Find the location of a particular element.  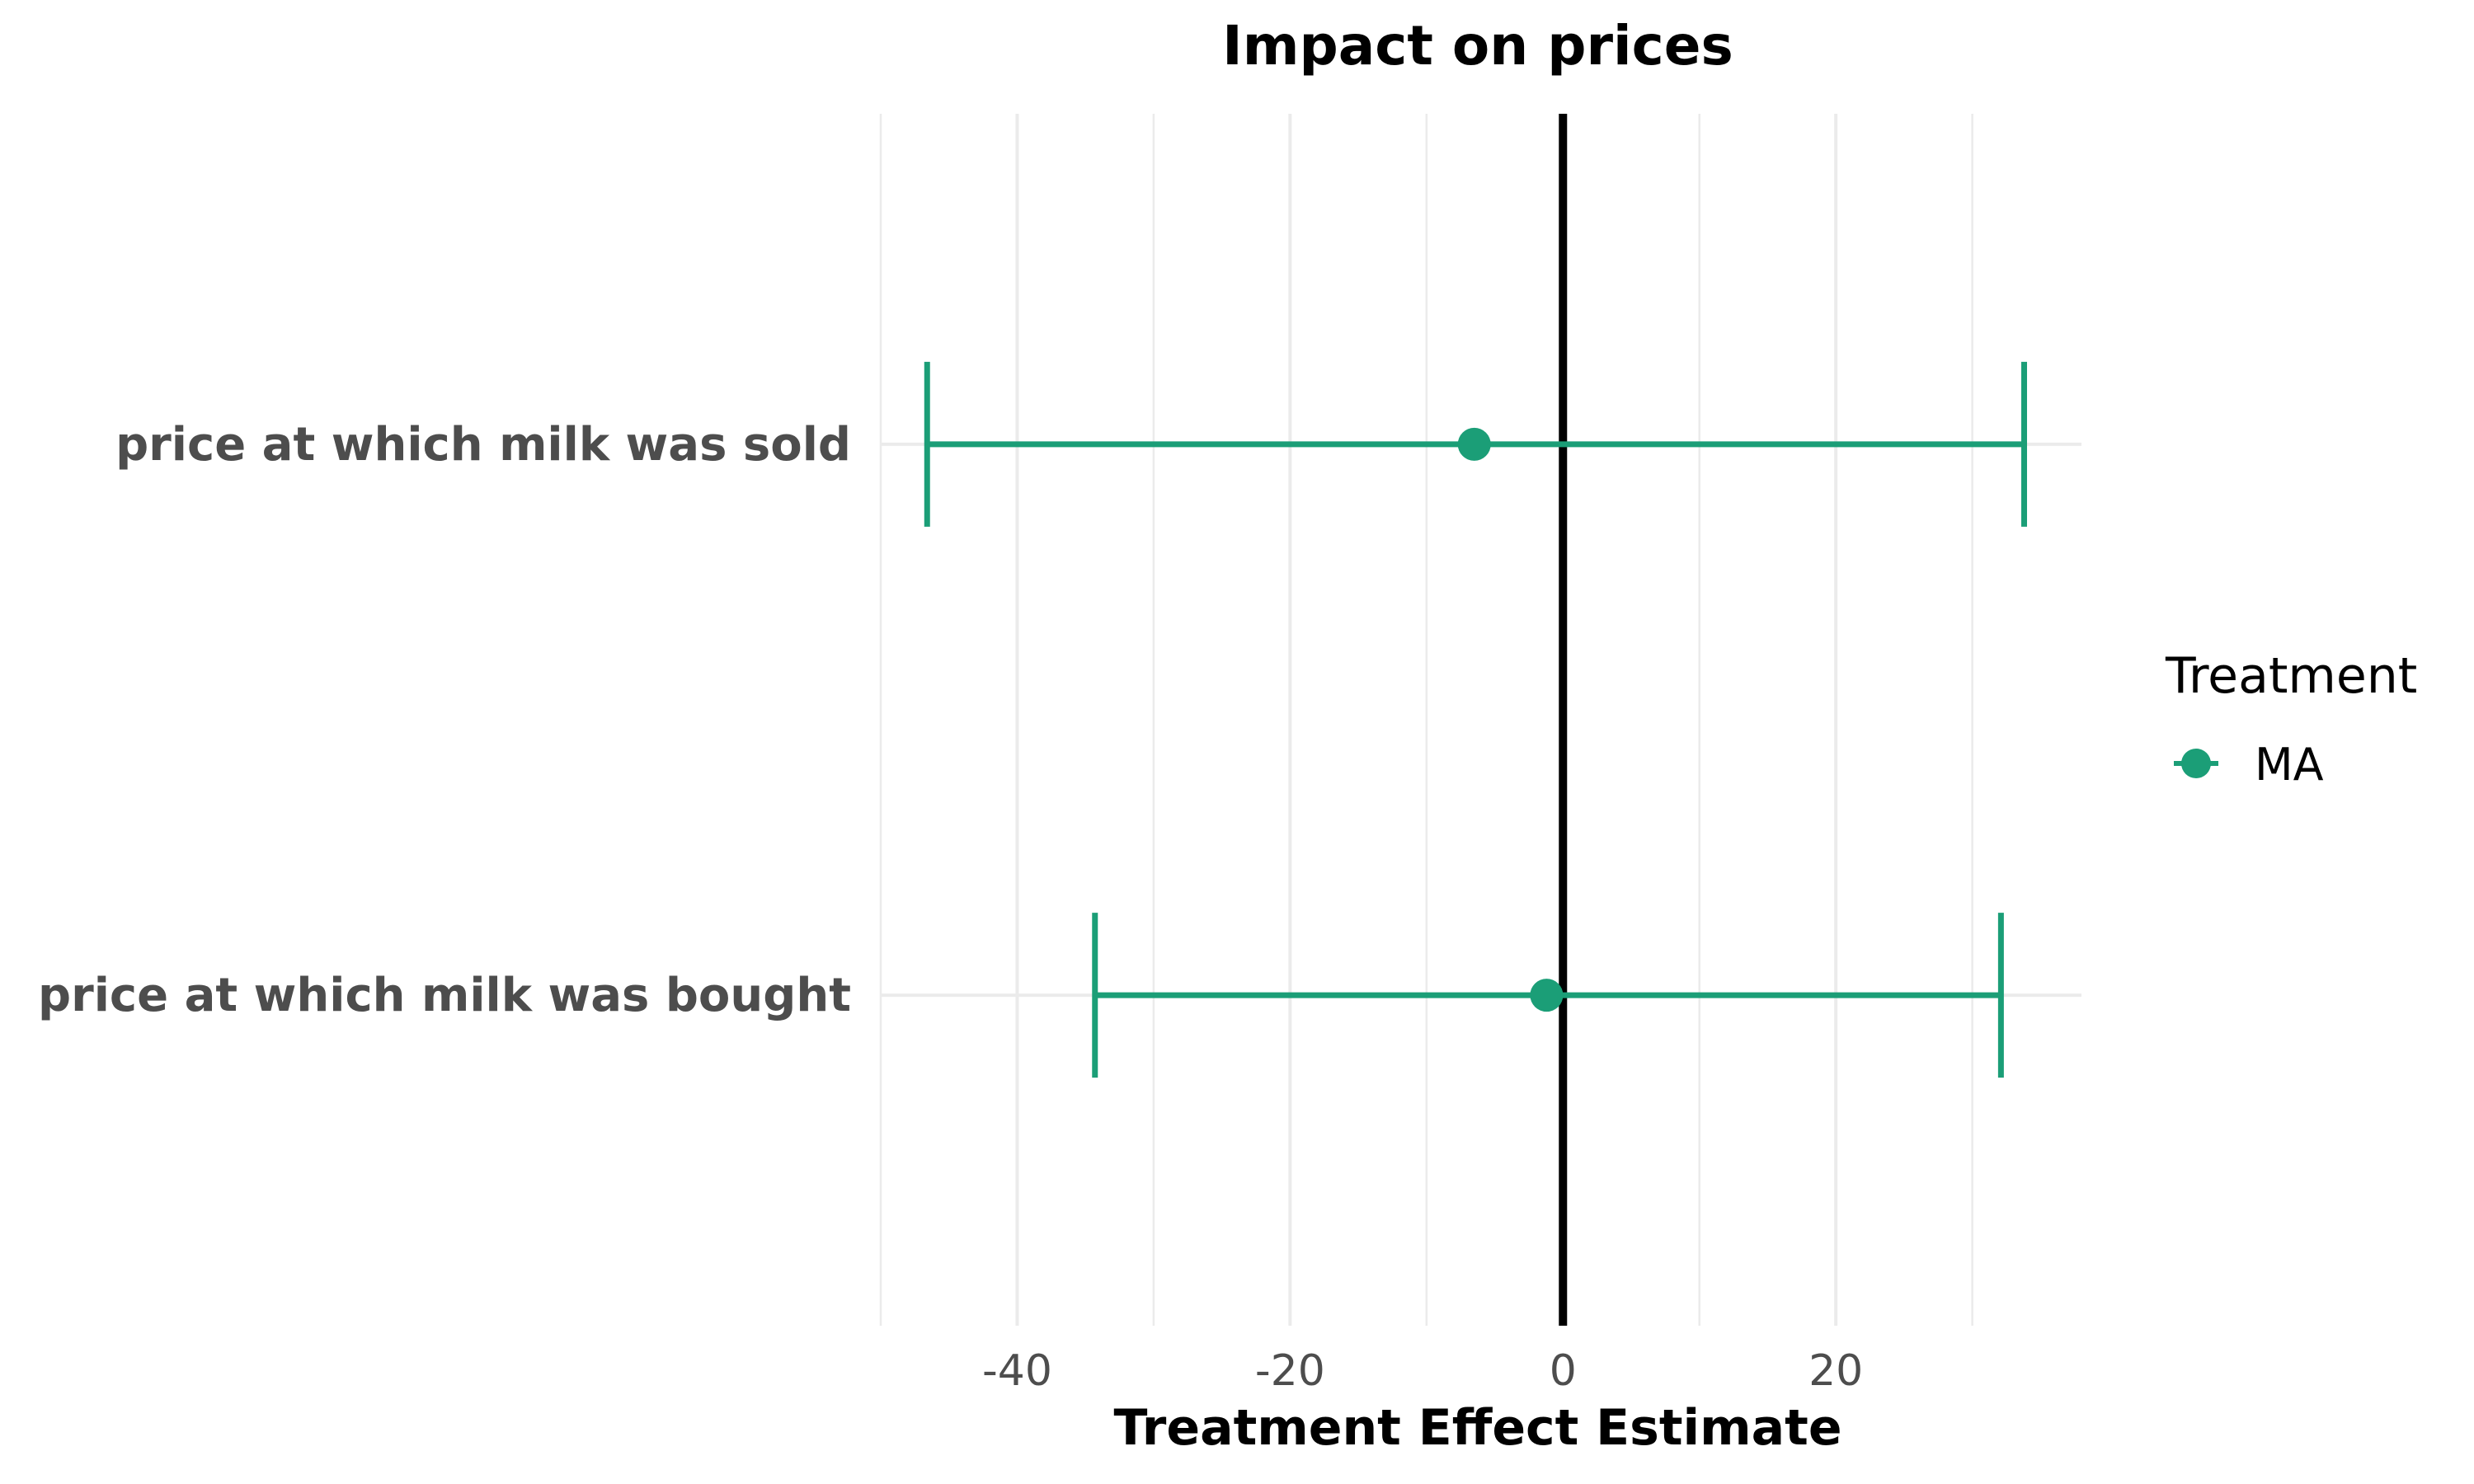

x-tick-label: 20 is located at coordinates (1835, 1371).